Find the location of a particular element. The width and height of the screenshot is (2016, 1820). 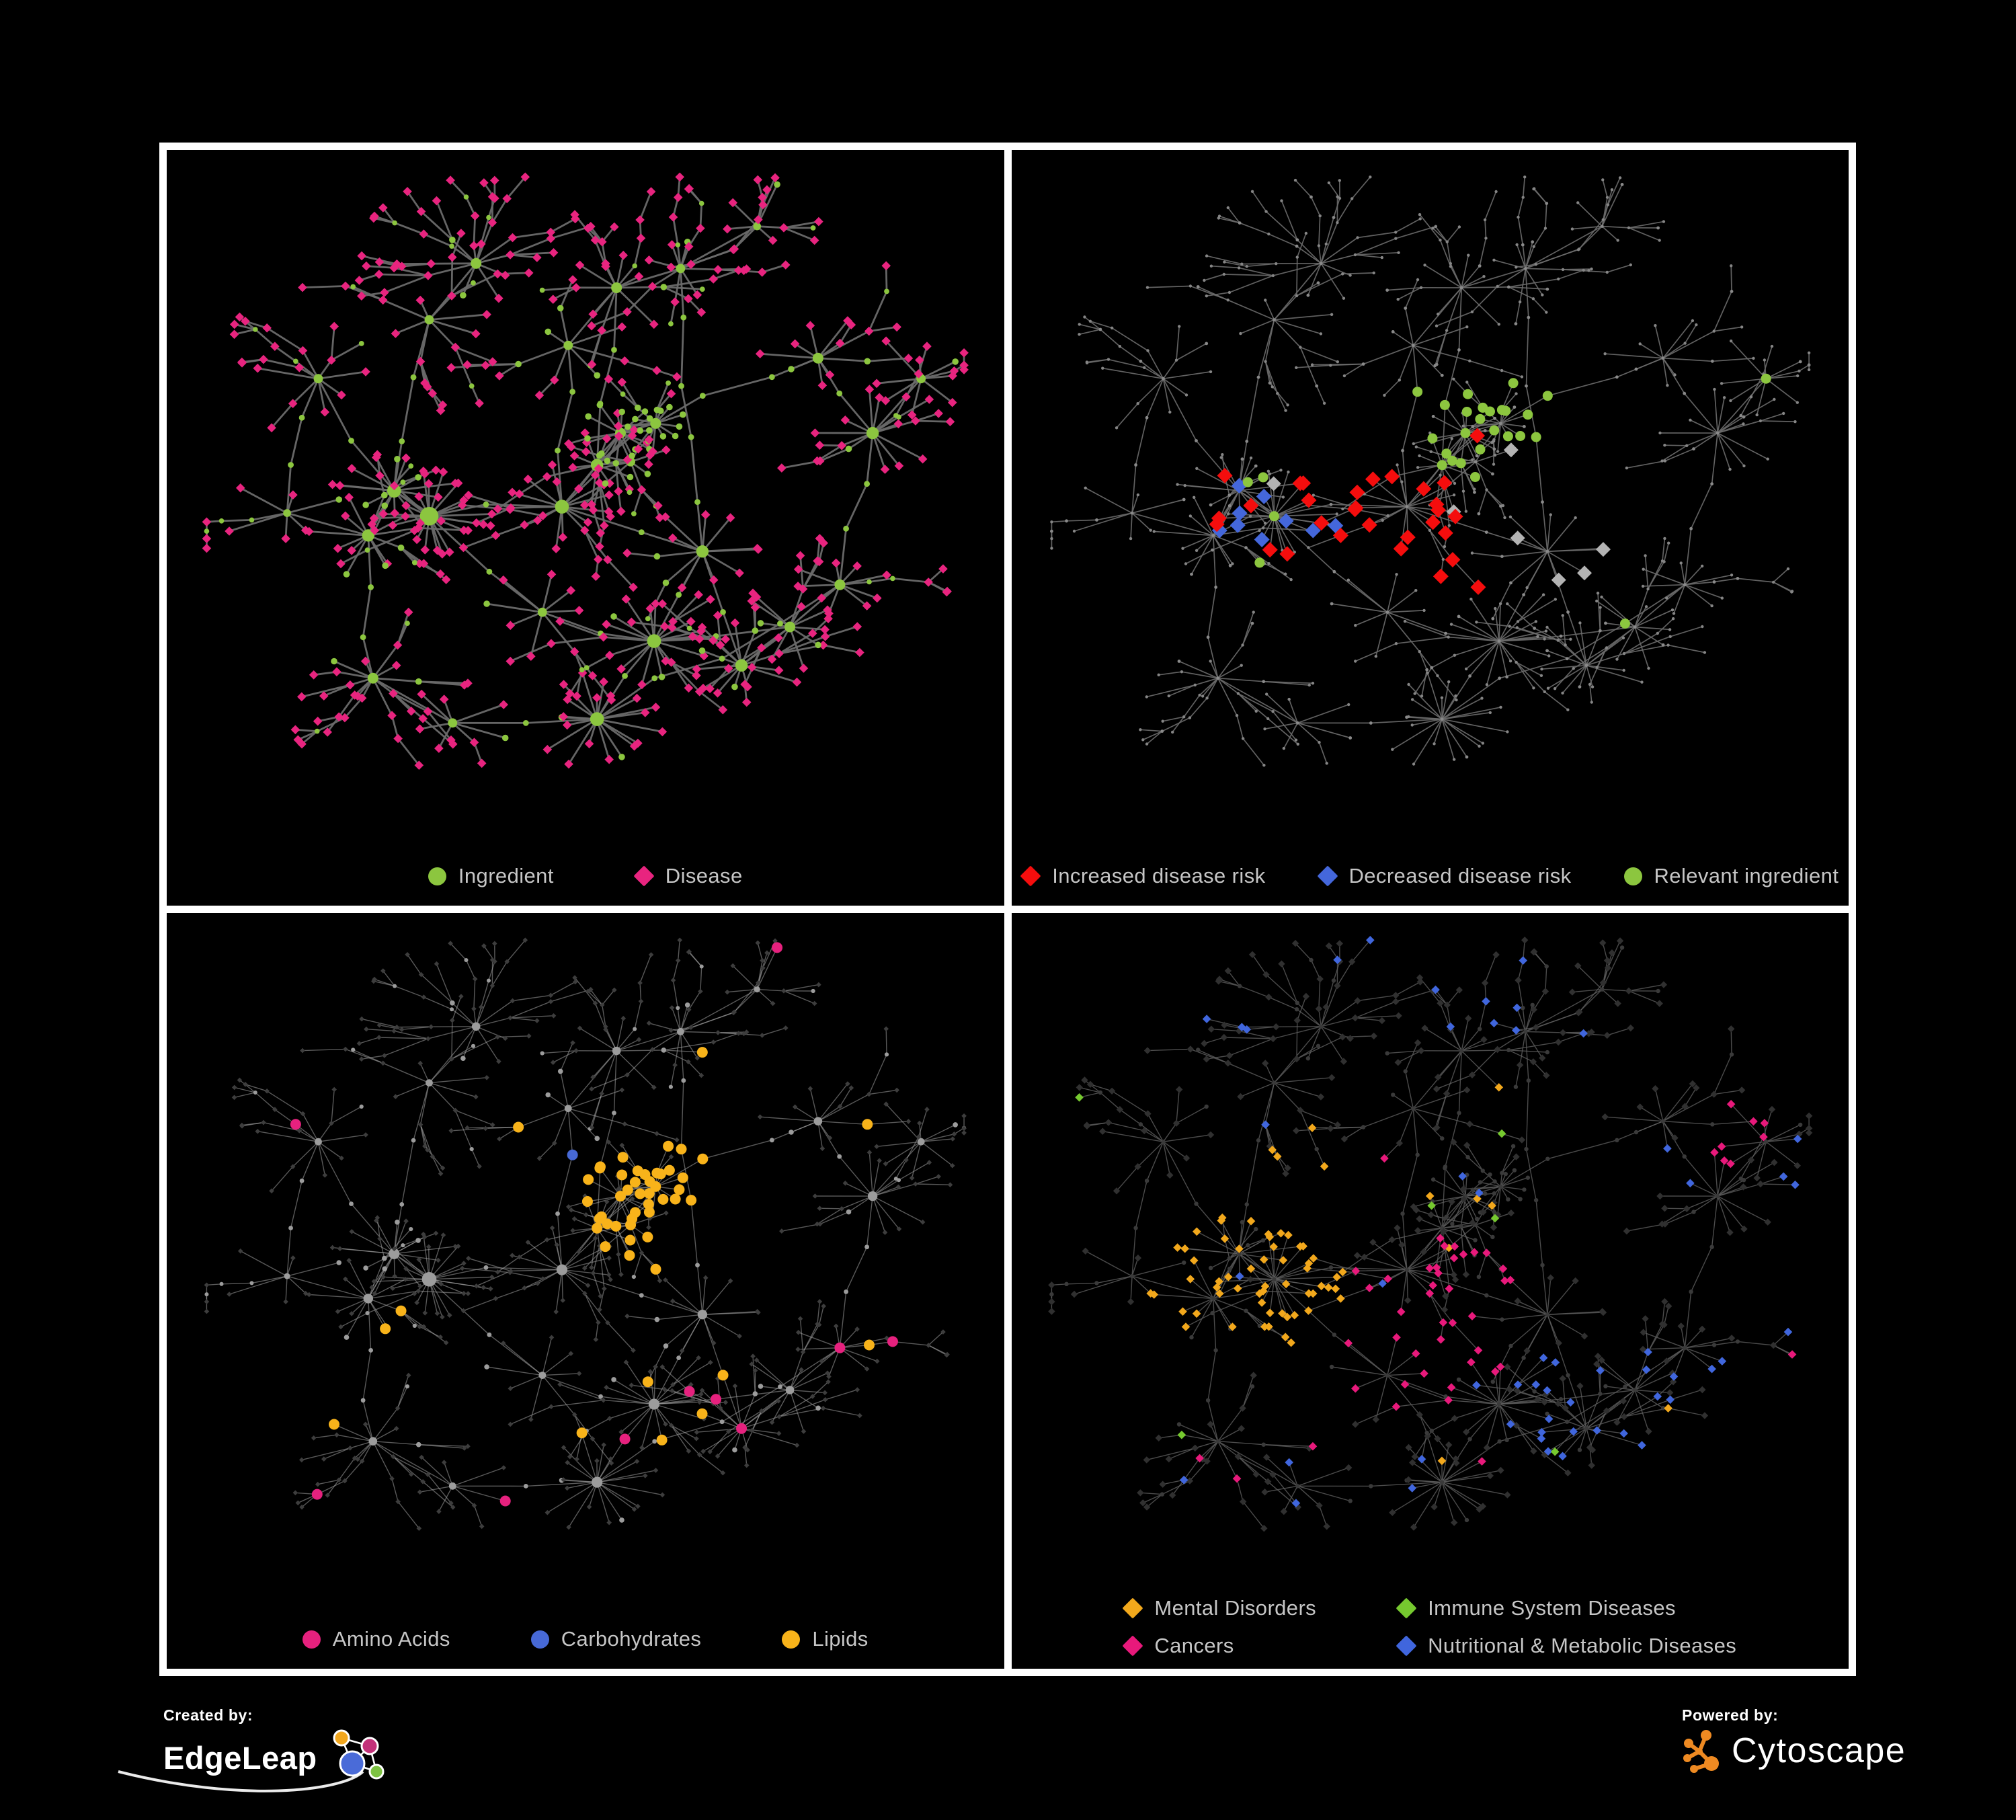

decreased-risk-swatch is located at coordinates (1327, 876).